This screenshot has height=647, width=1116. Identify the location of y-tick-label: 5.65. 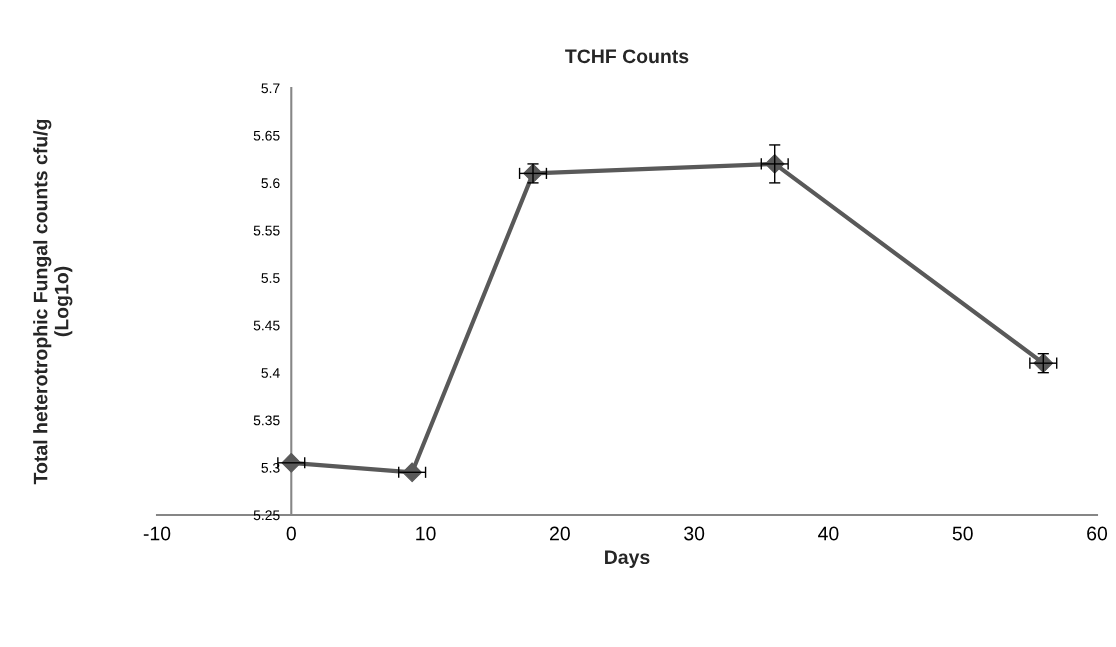
(266, 135).